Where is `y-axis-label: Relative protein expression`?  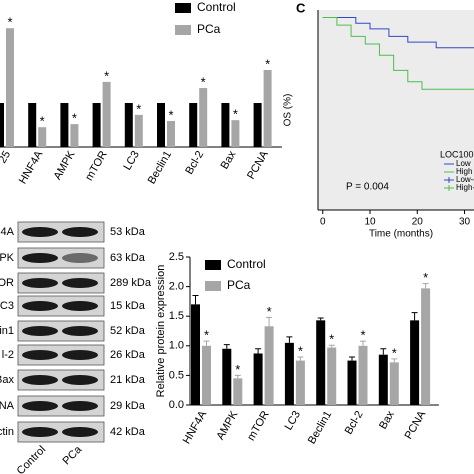 y-axis-label: Relative protein expression is located at coordinates (161, 331).